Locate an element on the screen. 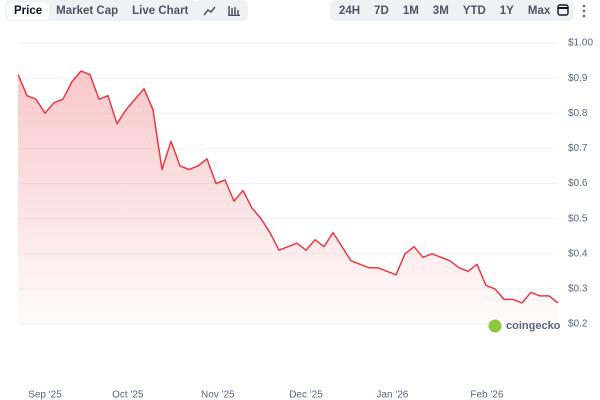 The height and width of the screenshot is (400, 600). tab-group: Price Market Cap Live Chart is located at coordinates (101, 10).